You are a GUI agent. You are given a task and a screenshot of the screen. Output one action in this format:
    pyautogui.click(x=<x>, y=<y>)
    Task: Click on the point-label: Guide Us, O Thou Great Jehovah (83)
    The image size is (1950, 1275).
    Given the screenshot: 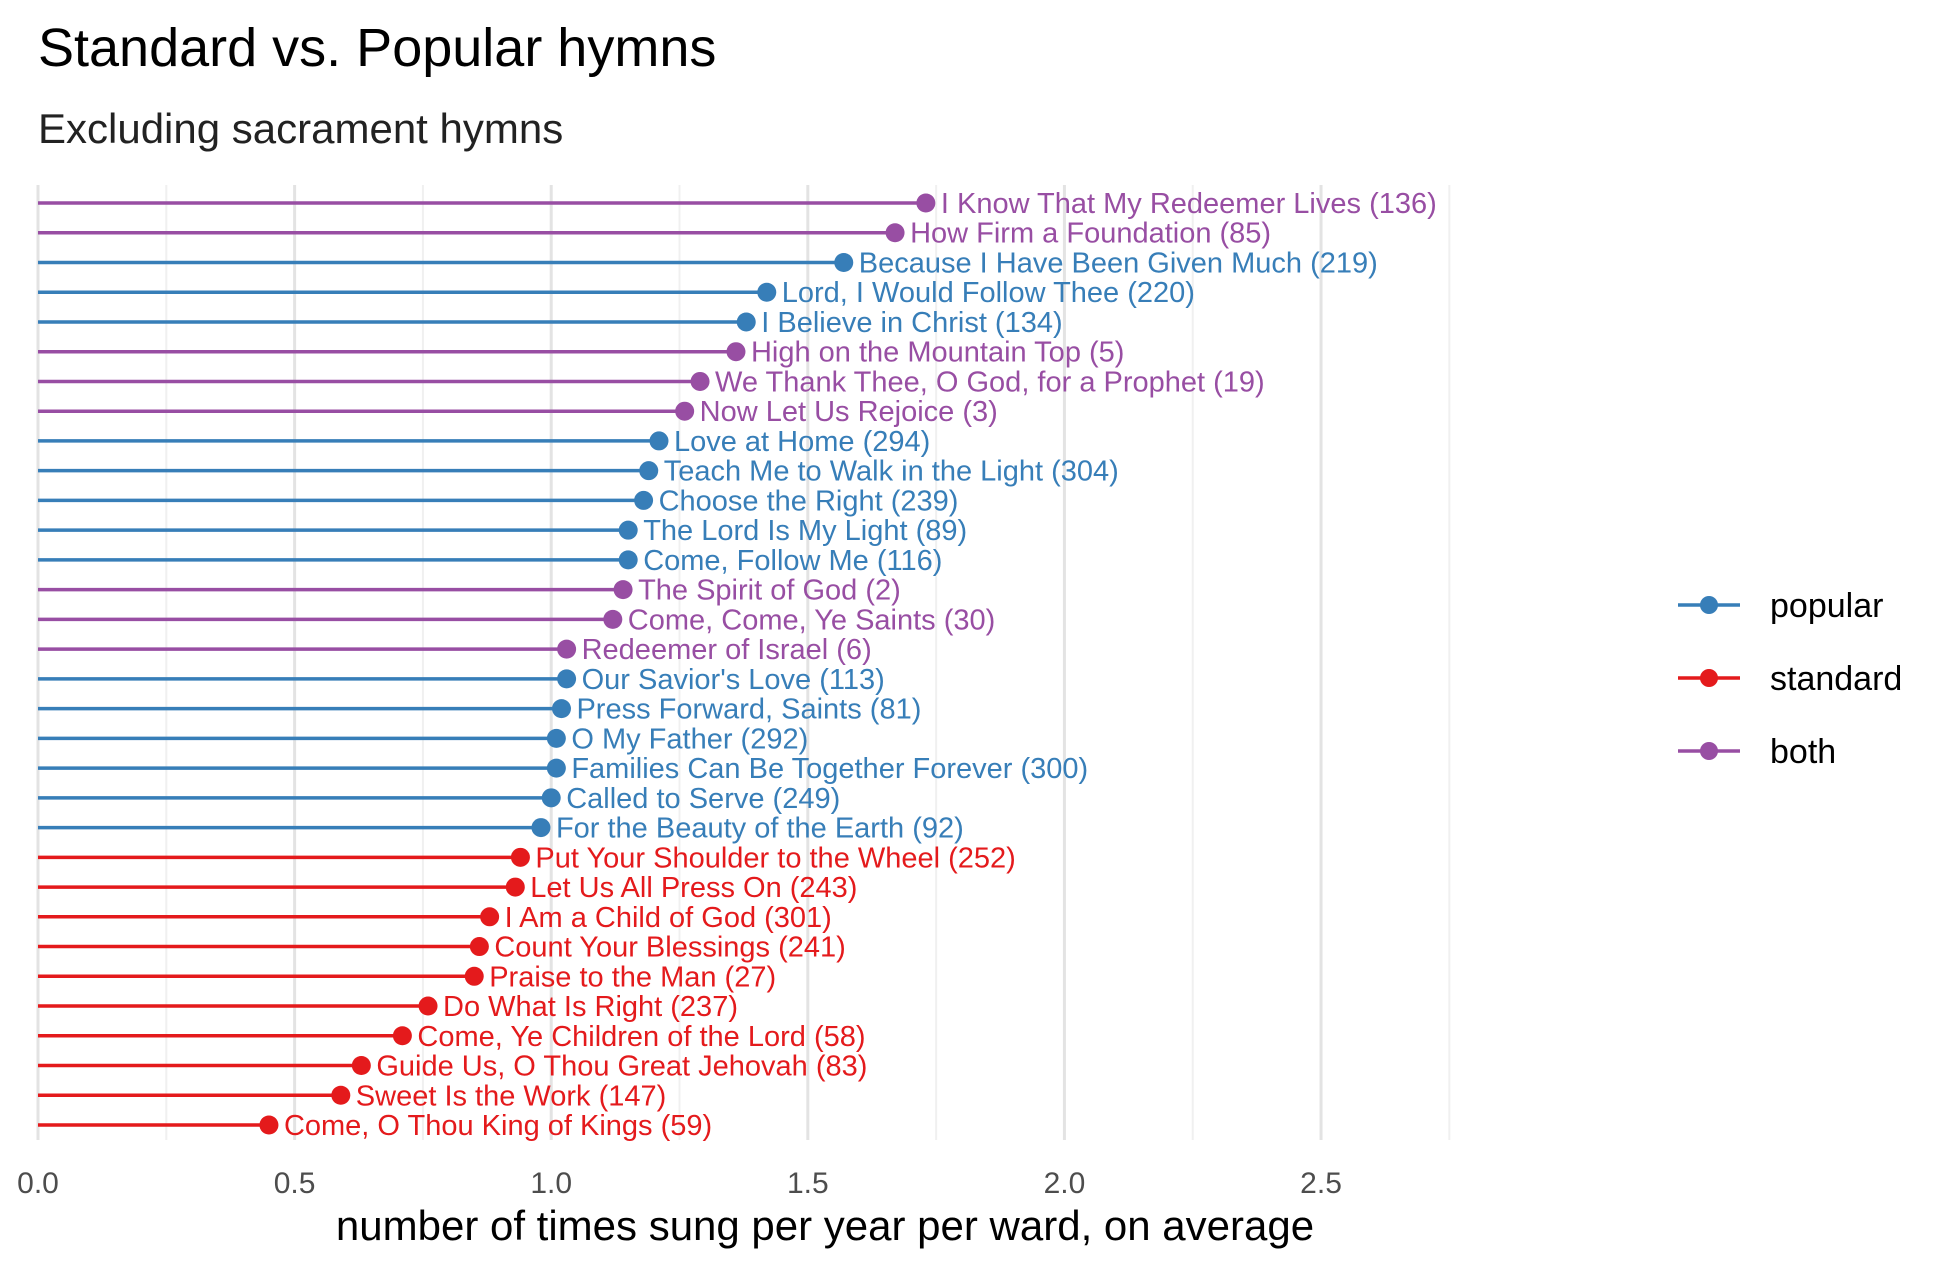 What is the action you would take?
    pyautogui.click(x=621, y=1067)
    